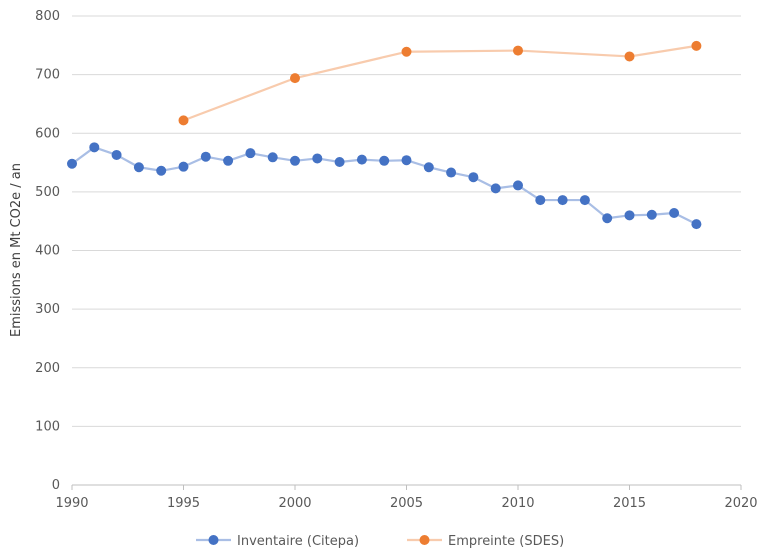 This screenshot has width=768, height=555. What do you see at coordinates (47, 133) in the screenshot?
I see `y-tick-label: 600` at bounding box center [47, 133].